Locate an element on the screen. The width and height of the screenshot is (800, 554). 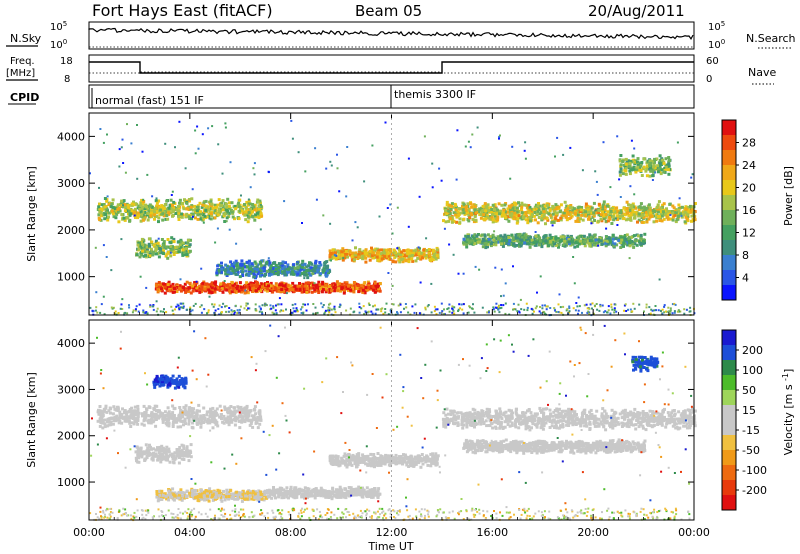
nsky-trace is located at coordinates (391, 37).